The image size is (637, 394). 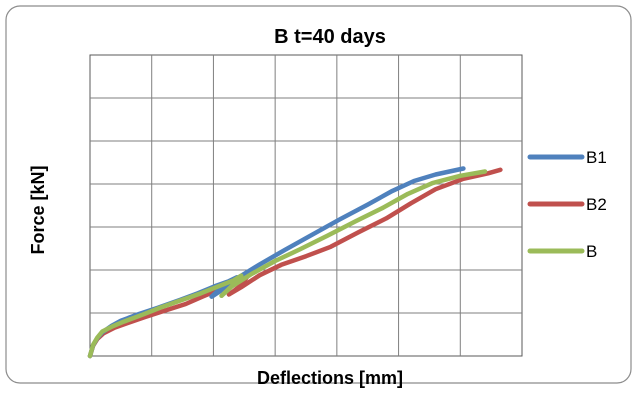 I want to click on legend-label: B, so click(x=591, y=251).